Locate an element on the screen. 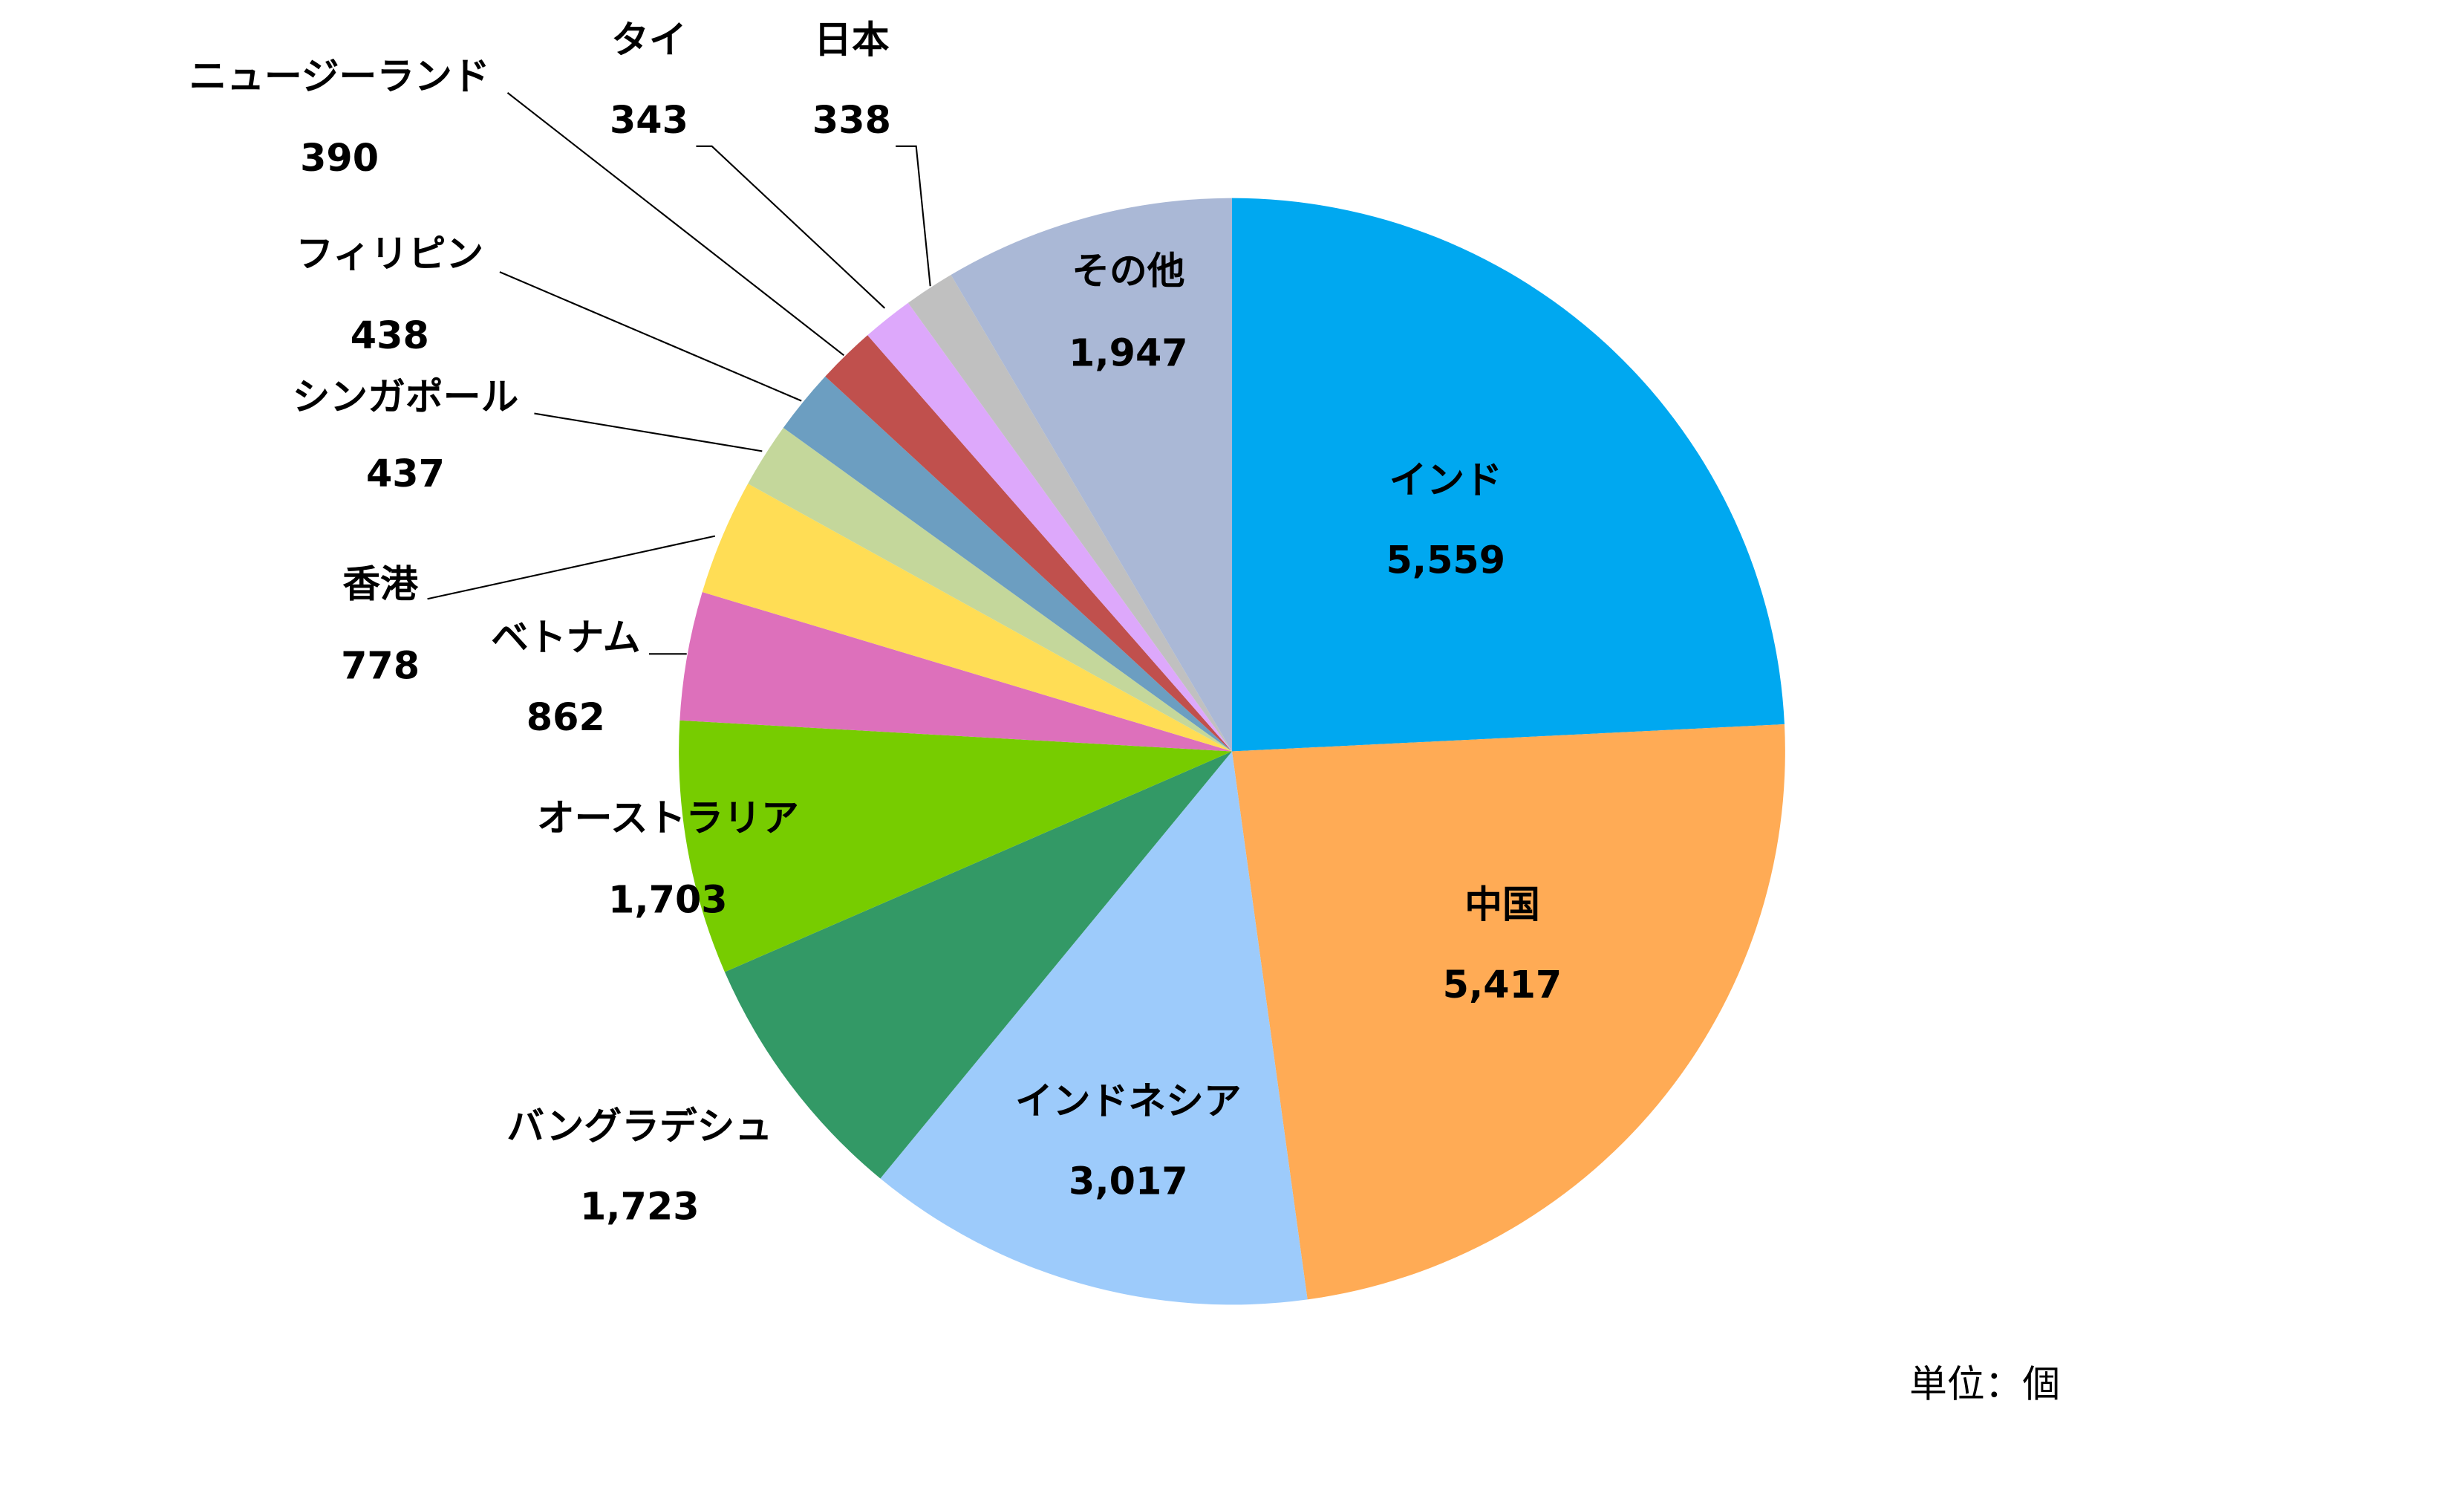  slice-name-label: フィリピン is located at coordinates (390, 254).